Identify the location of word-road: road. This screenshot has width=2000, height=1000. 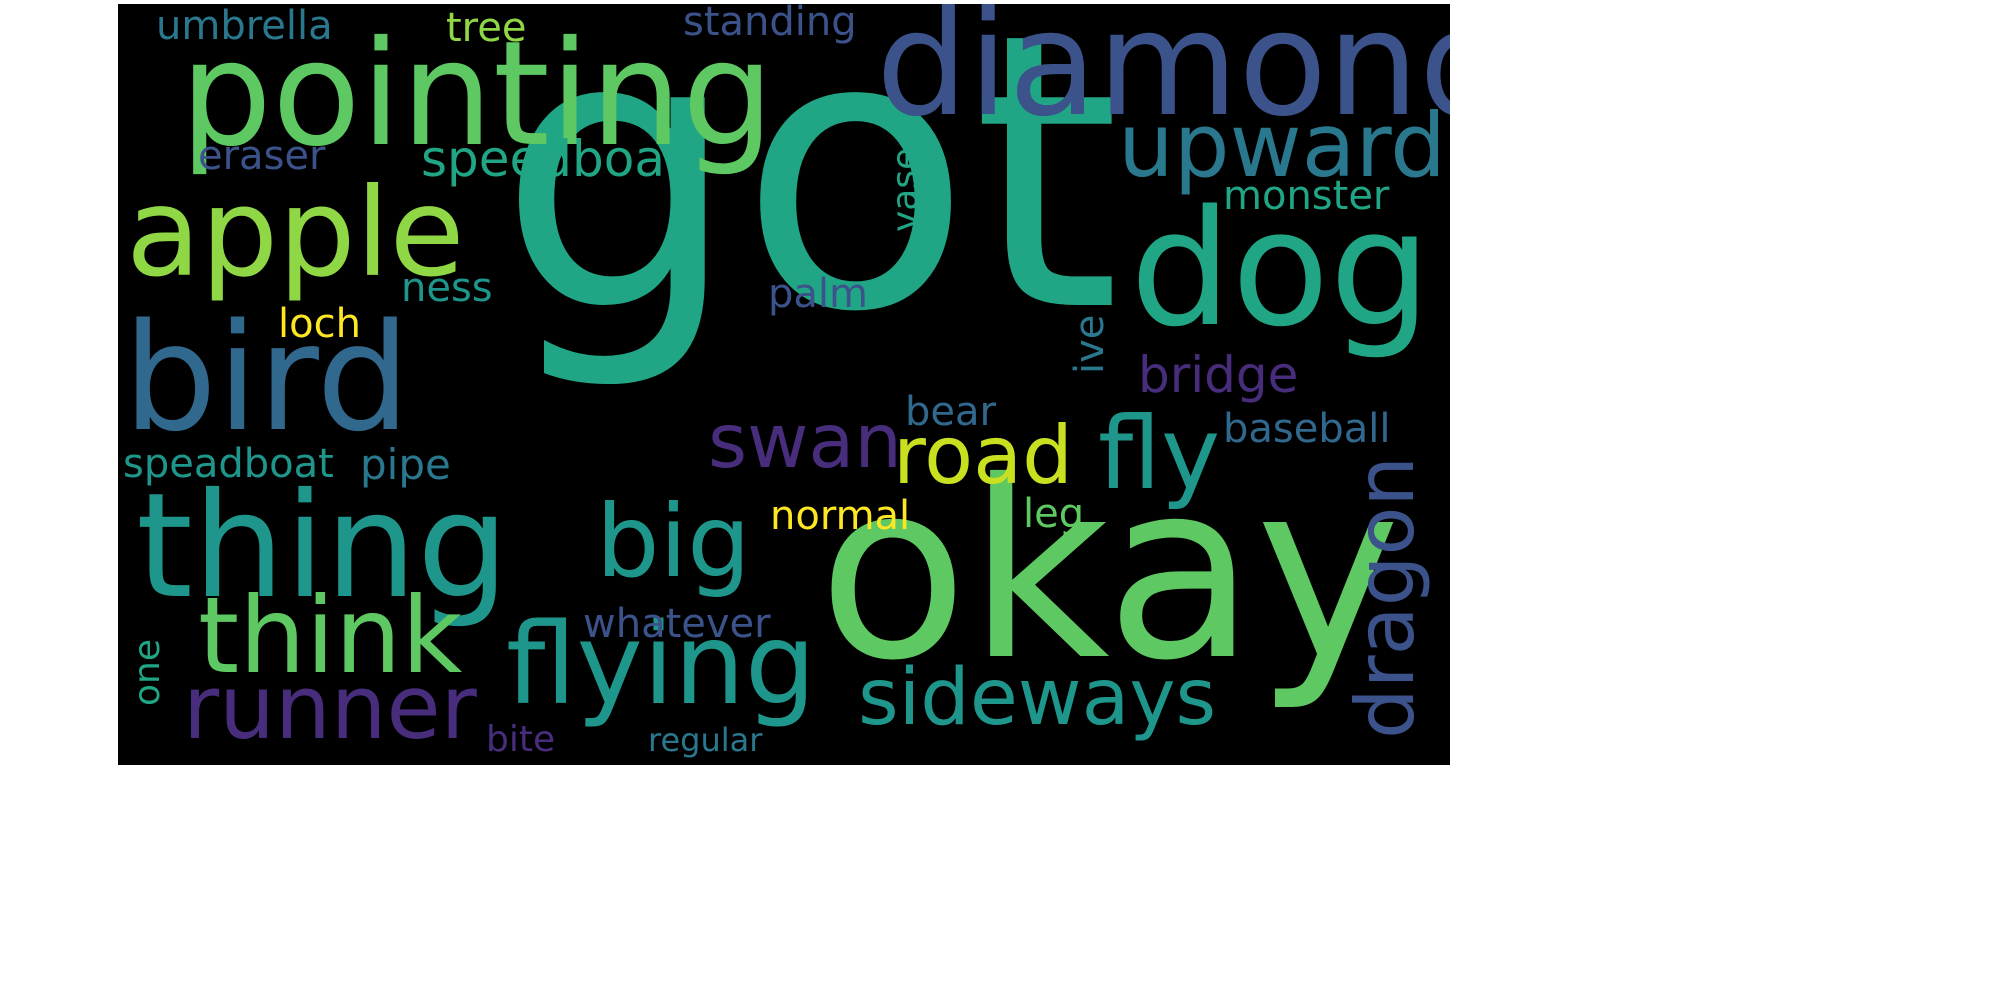
(983, 455).